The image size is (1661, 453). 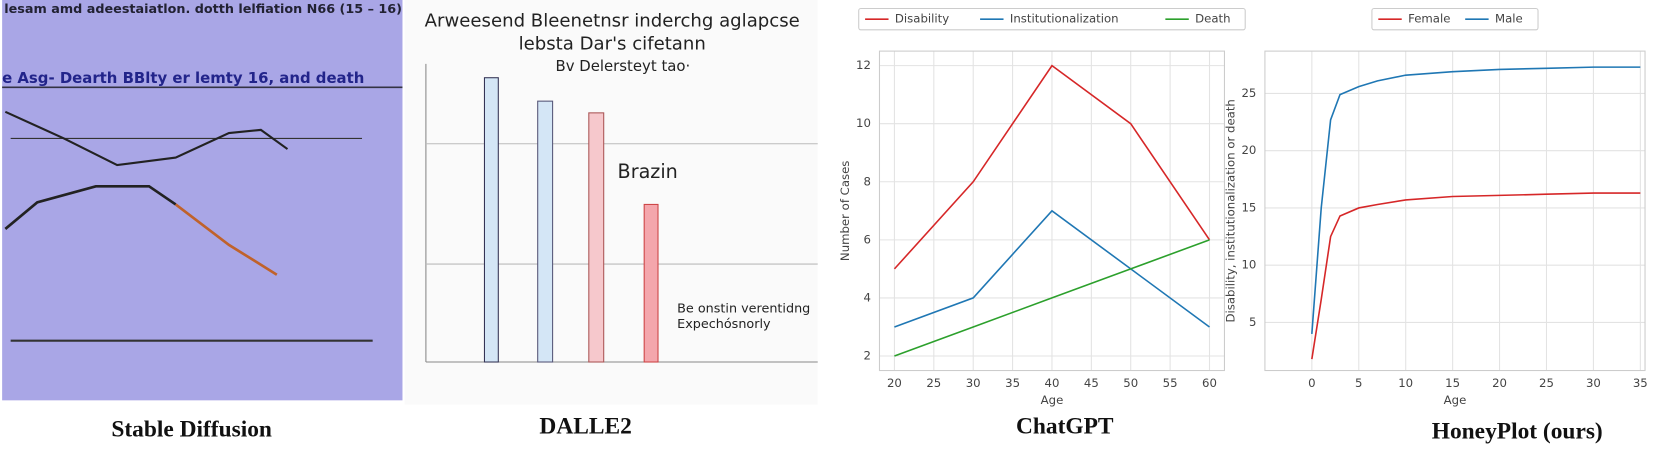 What do you see at coordinates (1248, 93) in the screenshot?
I see `y-tick-label: 25` at bounding box center [1248, 93].